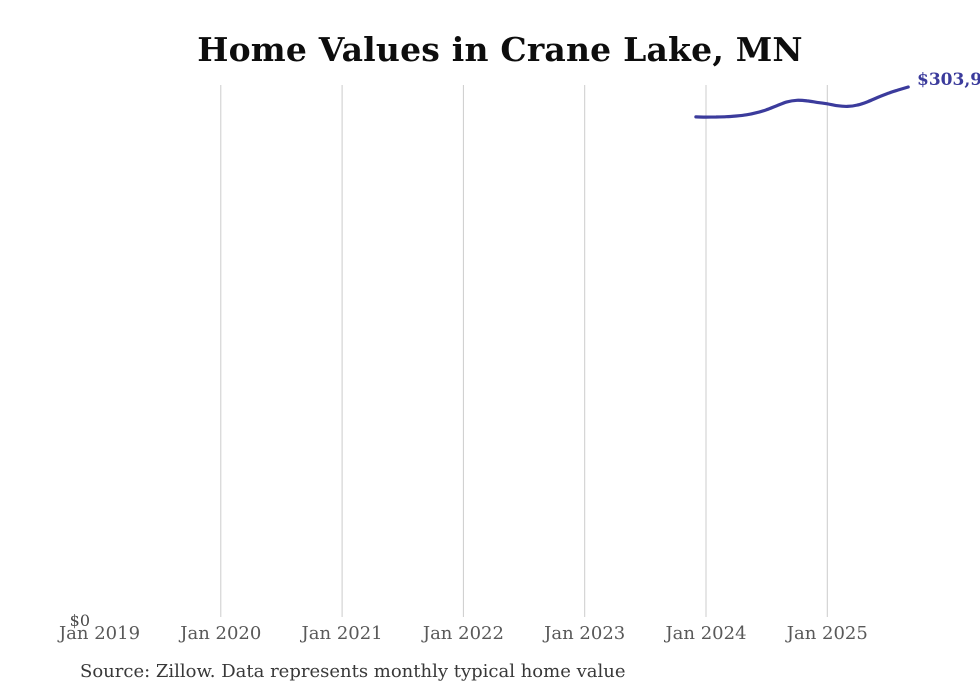 Image resolution: width=980 pixels, height=699 pixels. What do you see at coordinates (585, 633) in the screenshot?
I see `x-axis-tick-label: Jan 2023` at bounding box center [585, 633].